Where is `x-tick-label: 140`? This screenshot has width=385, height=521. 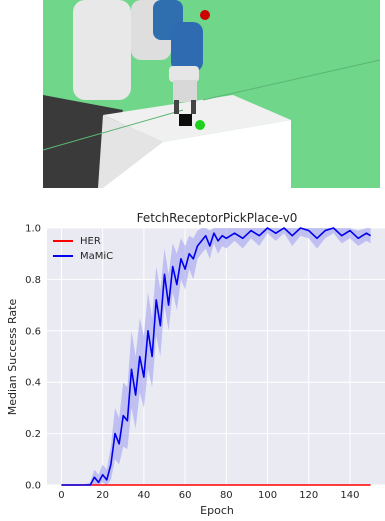 x-tick-label: 140 is located at coordinates (349, 495).